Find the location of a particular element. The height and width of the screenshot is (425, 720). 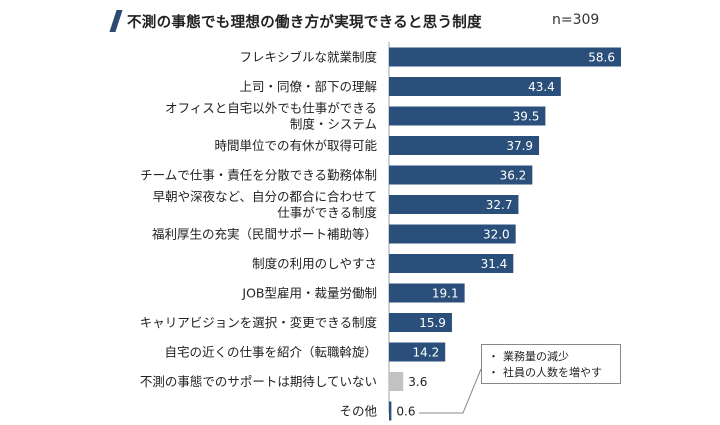

chart-title: 不測の事態でも理想の働き方が実現できると思う制度 is located at coordinates (304, 23).